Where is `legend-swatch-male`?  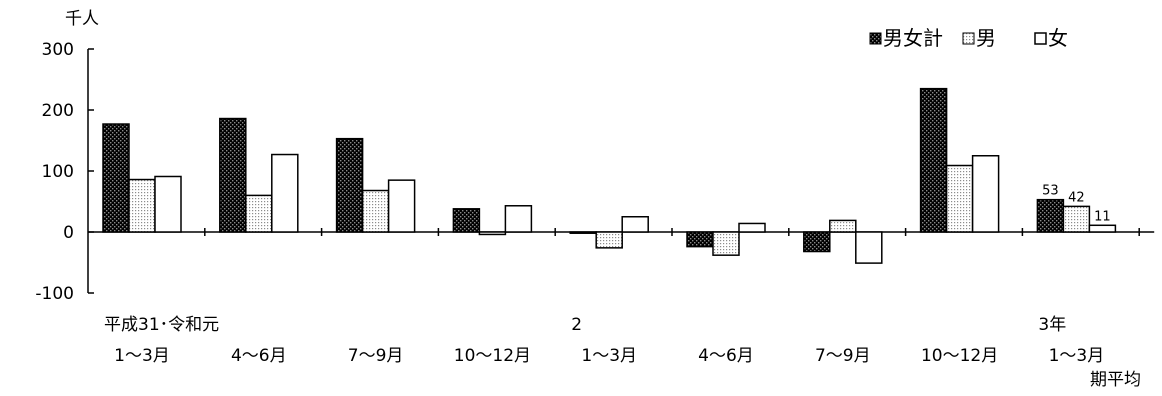 legend-swatch-male is located at coordinates (968, 38).